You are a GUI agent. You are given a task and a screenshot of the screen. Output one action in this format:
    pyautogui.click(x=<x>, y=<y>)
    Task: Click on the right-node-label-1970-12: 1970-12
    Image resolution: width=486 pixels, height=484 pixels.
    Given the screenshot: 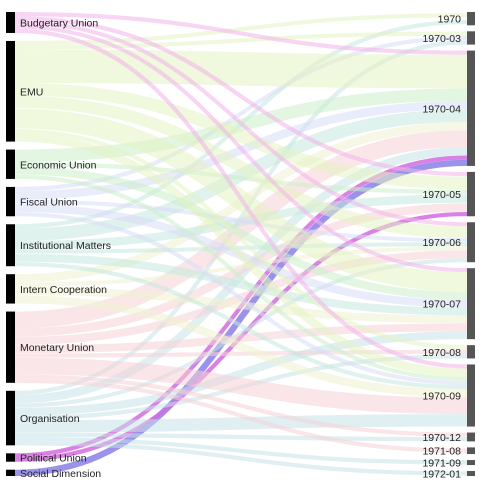 What is the action you would take?
    pyautogui.click(x=441, y=438)
    